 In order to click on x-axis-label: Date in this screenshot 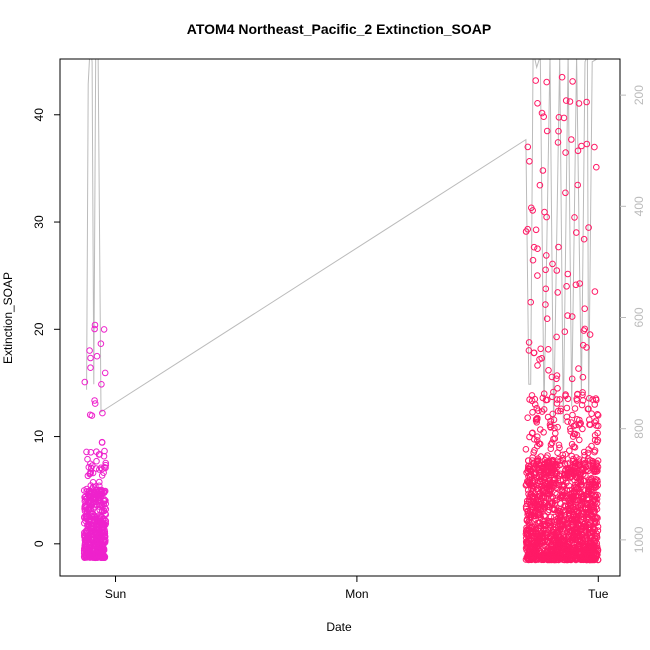, I will do `click(339, 627)`.